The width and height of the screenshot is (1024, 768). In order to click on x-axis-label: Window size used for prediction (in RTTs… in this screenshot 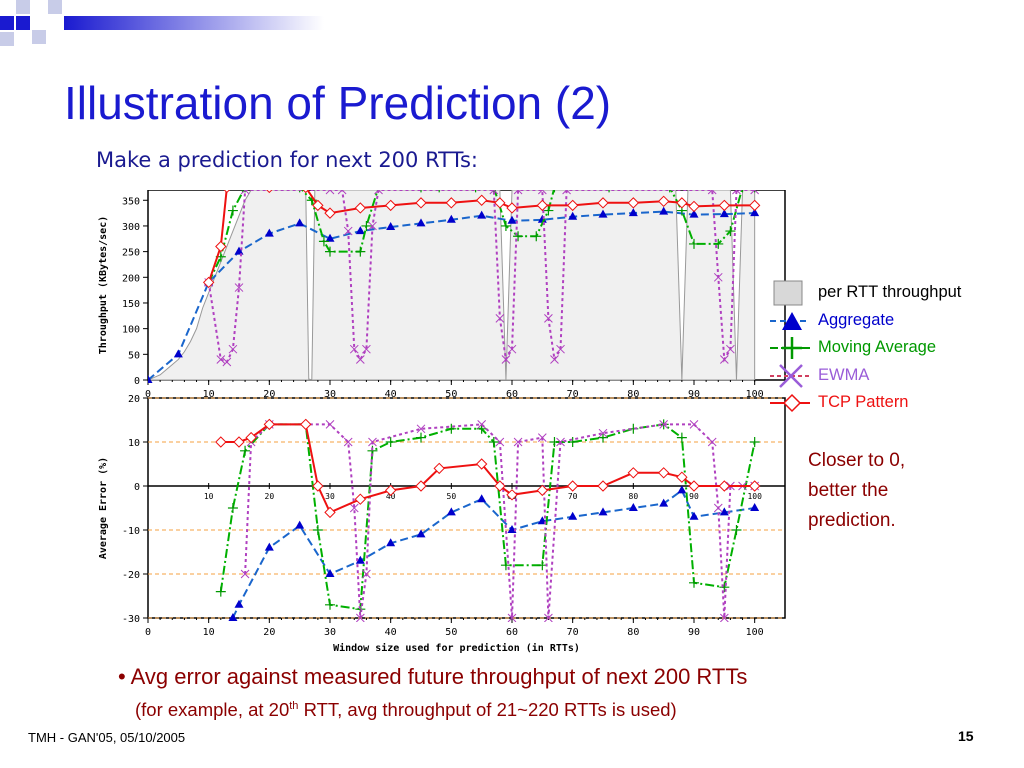, I will do `click(456, 648)`.